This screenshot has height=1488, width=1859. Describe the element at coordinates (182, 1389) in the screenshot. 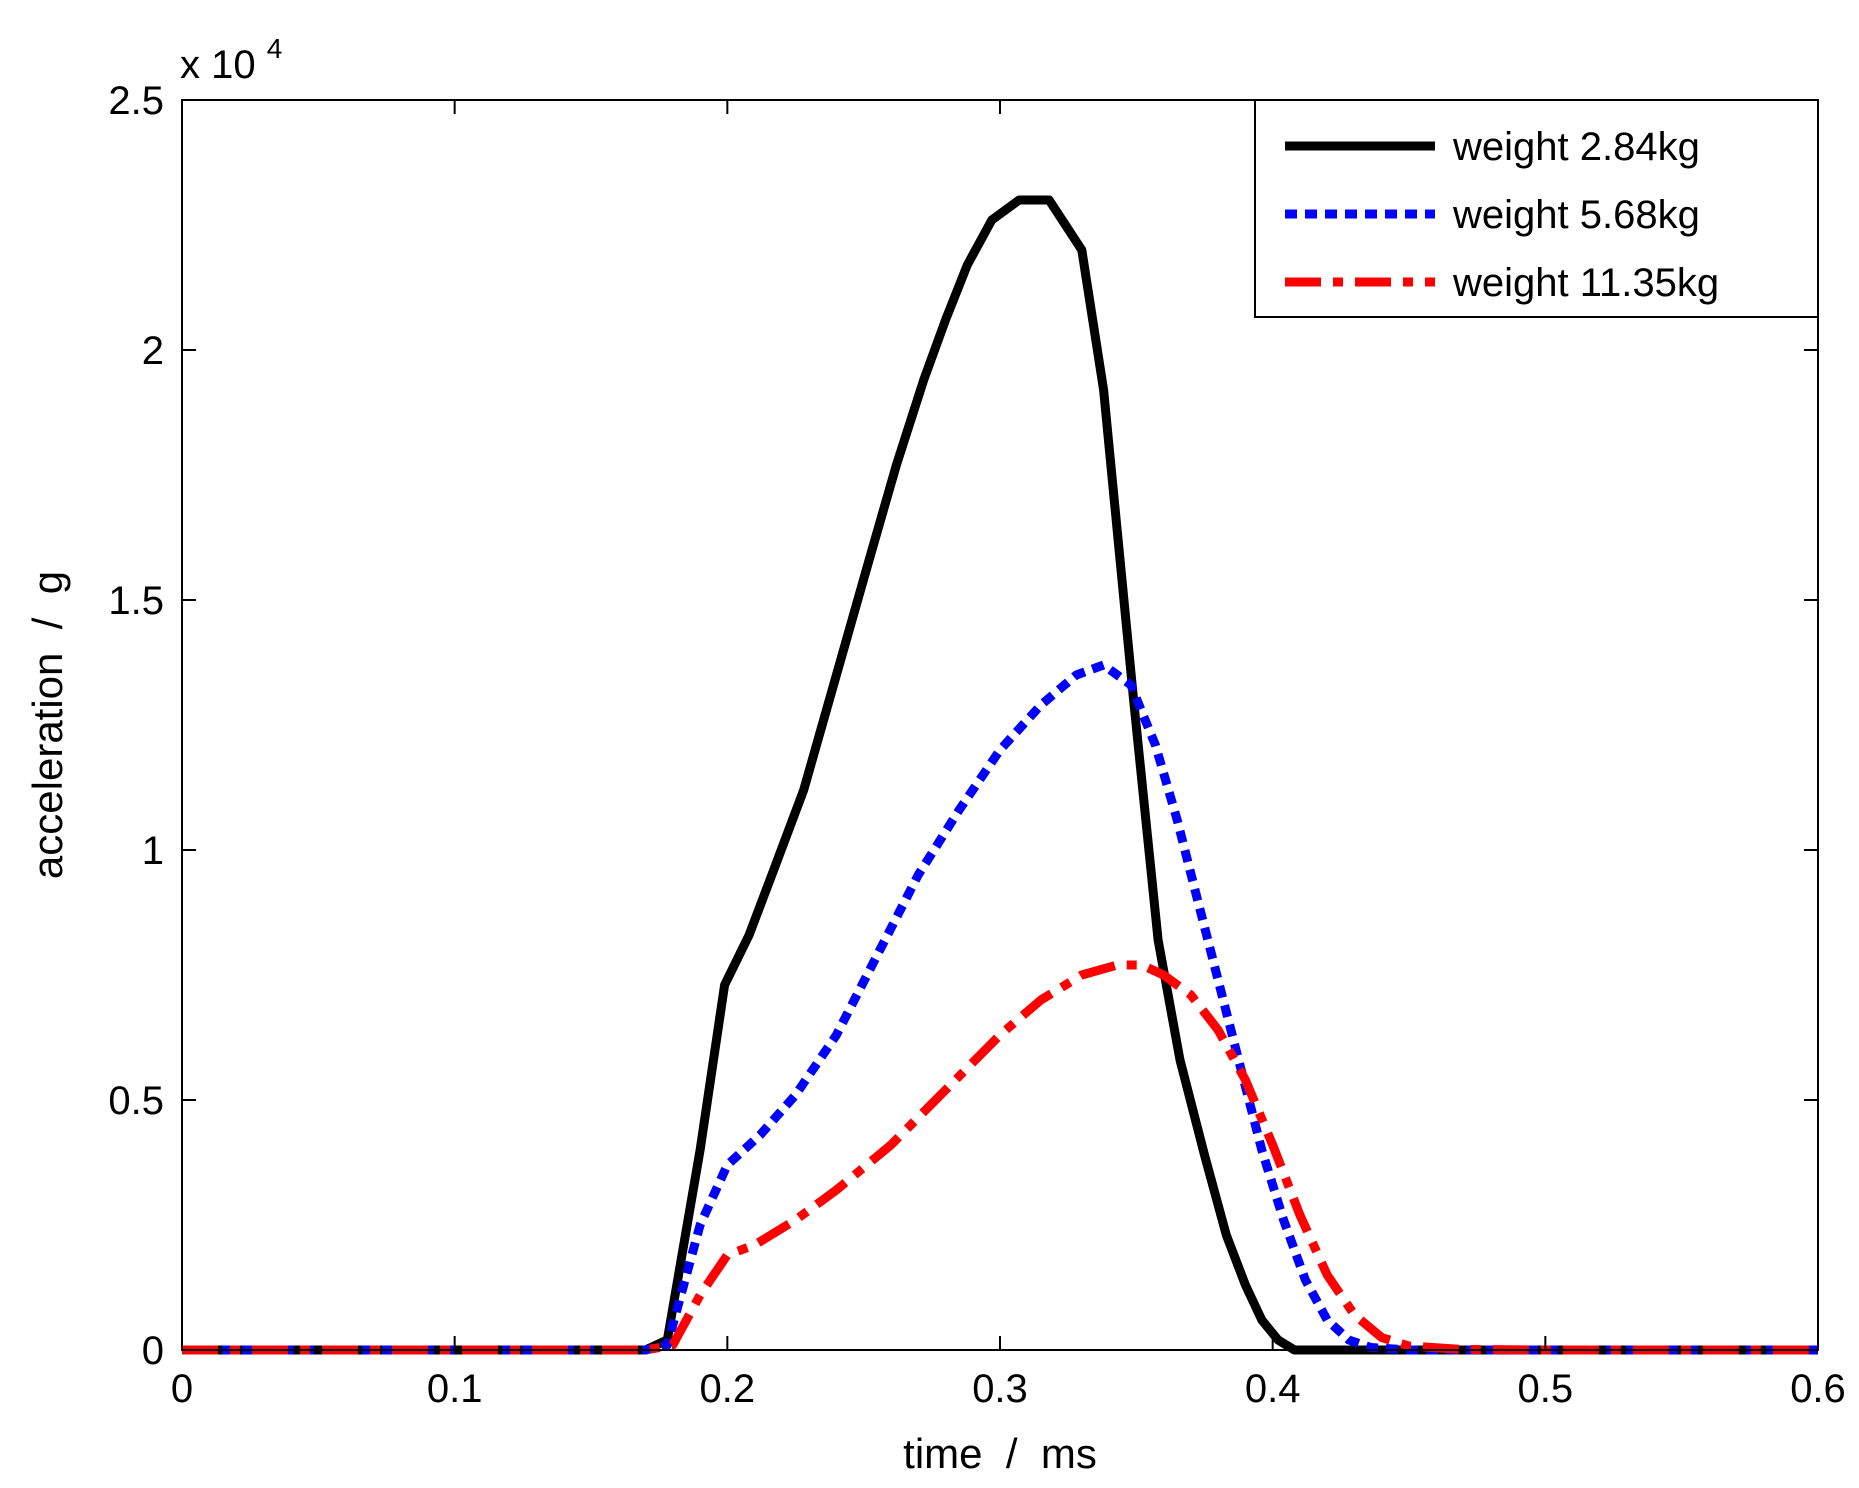

I see `x-tick-label: 0` at that location.